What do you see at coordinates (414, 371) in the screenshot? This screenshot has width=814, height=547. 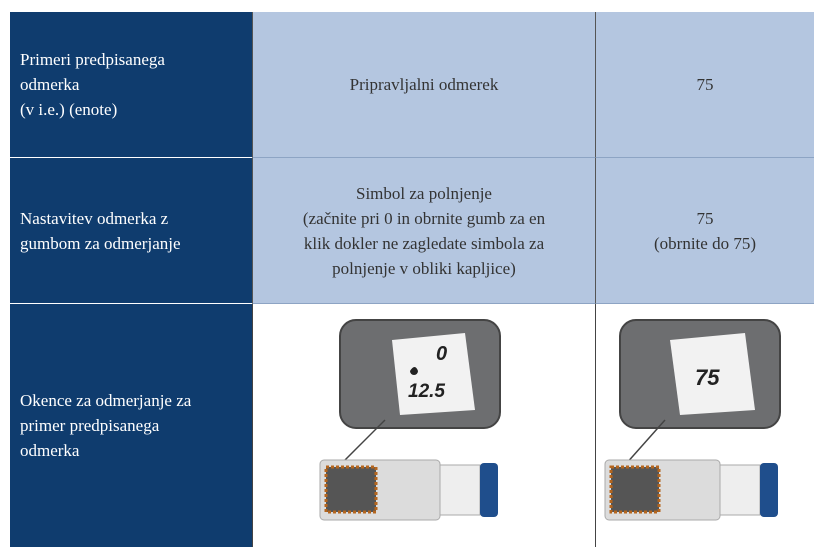 I see `drop-icon` at bounding box center [414, 371].